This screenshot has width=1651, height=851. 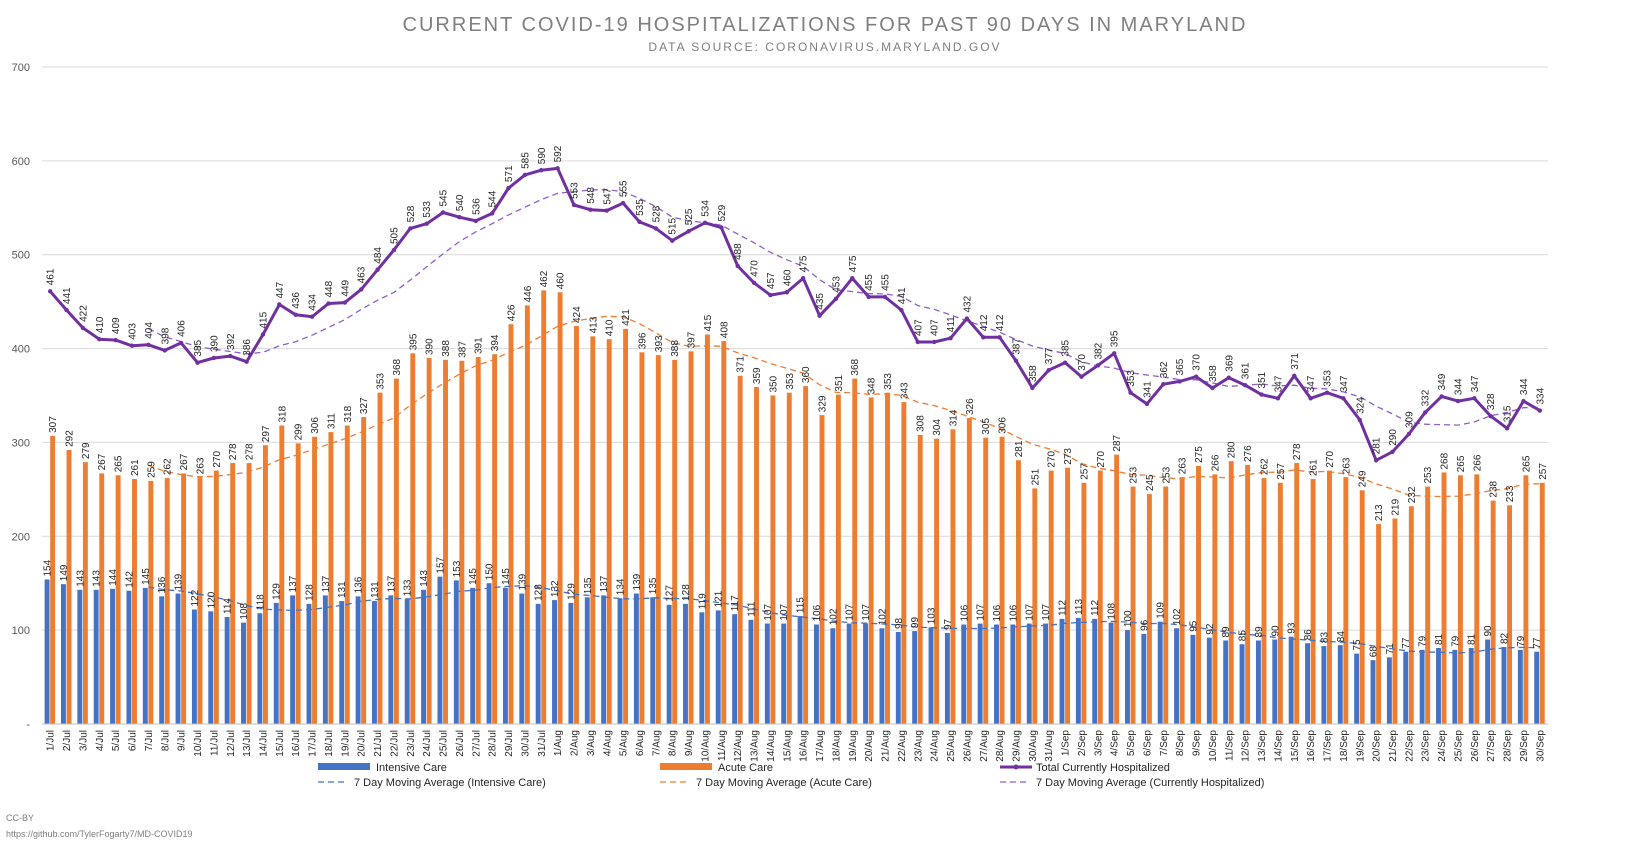 I want to click on data-label: 245, so click(x=1150, y=482).